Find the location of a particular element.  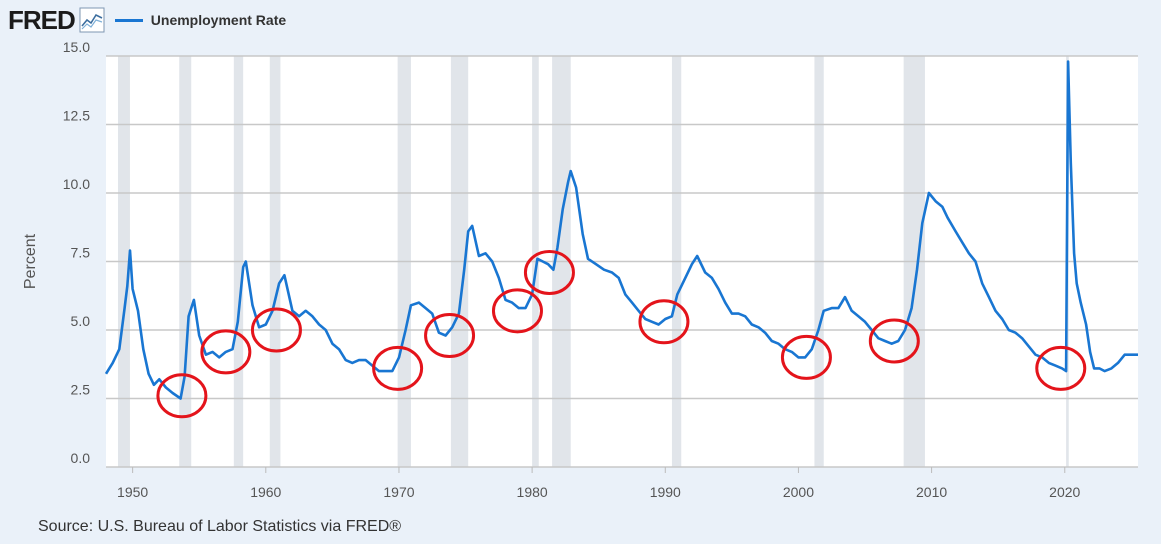

y-axis-label: Percent is located at coordinates (30, 261).